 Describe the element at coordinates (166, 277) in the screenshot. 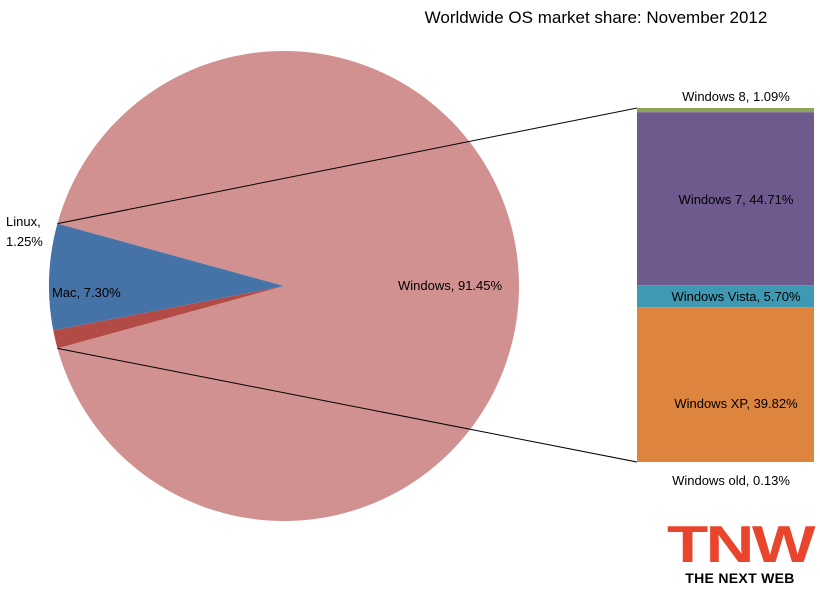

I see `pie-slice-mac` at that location.